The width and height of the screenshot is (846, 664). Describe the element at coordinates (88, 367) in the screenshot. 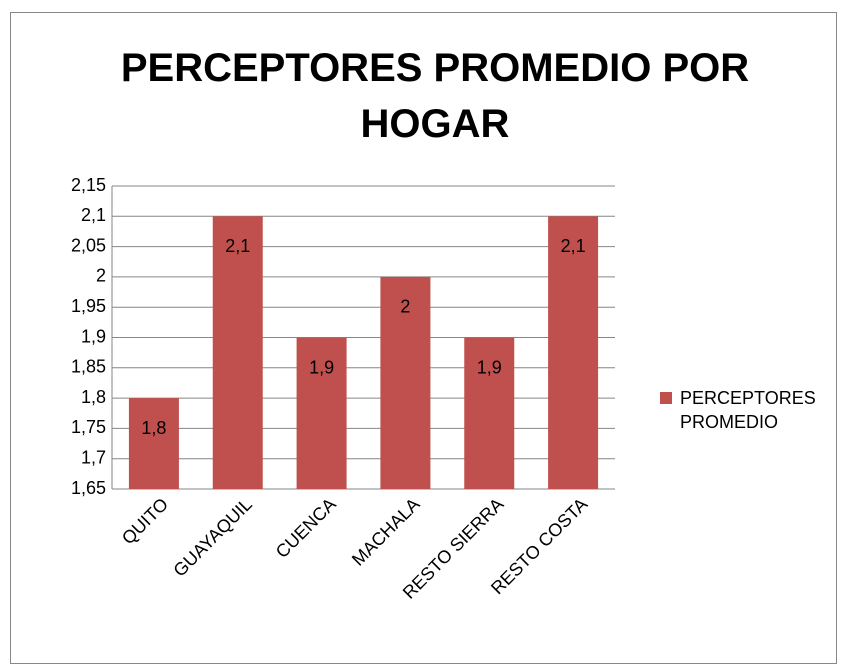

I see `y-tick-label: 1,85` at that location.